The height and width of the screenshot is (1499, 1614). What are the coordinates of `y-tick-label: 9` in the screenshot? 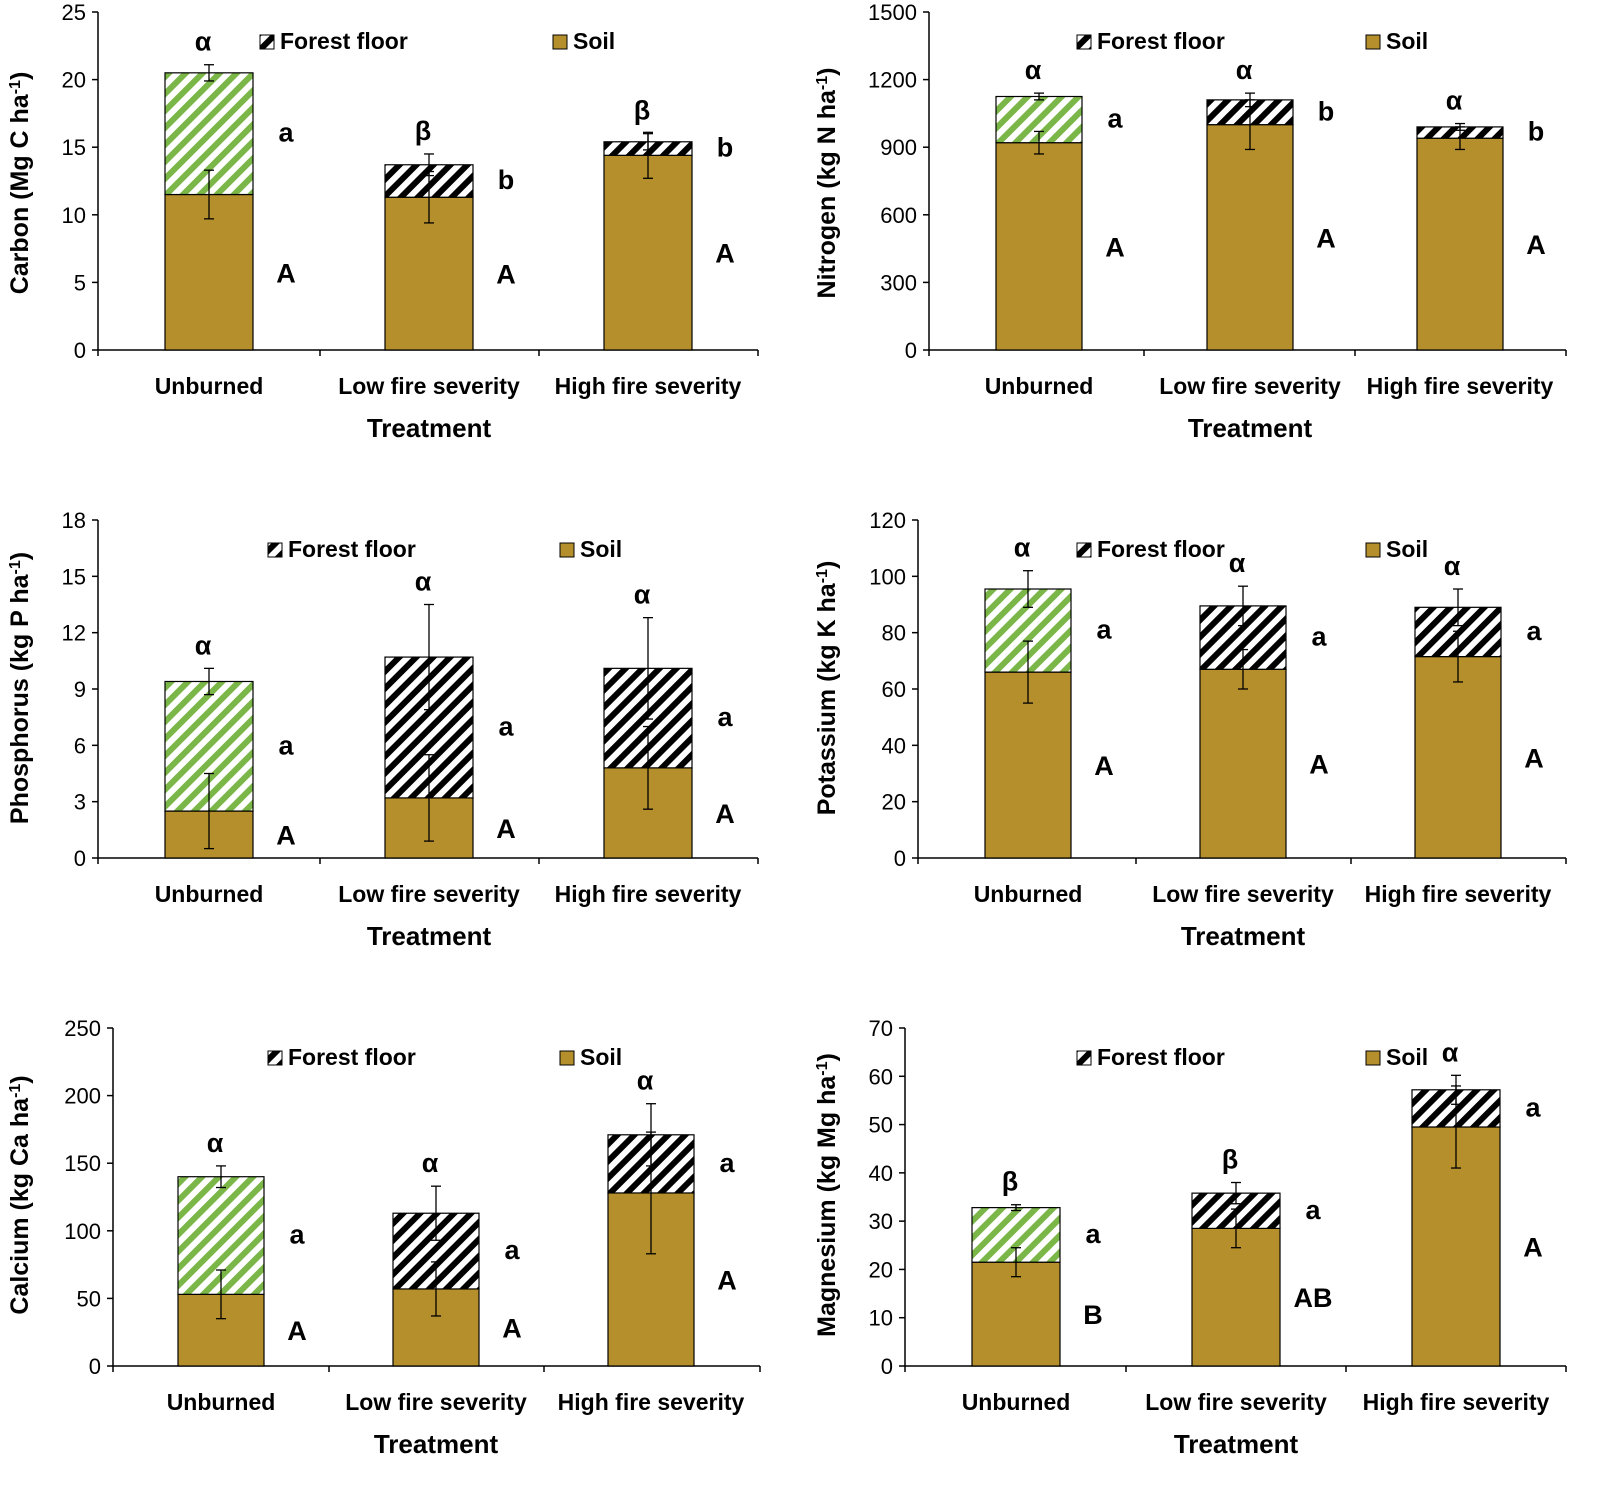 It's located at (80, 689).